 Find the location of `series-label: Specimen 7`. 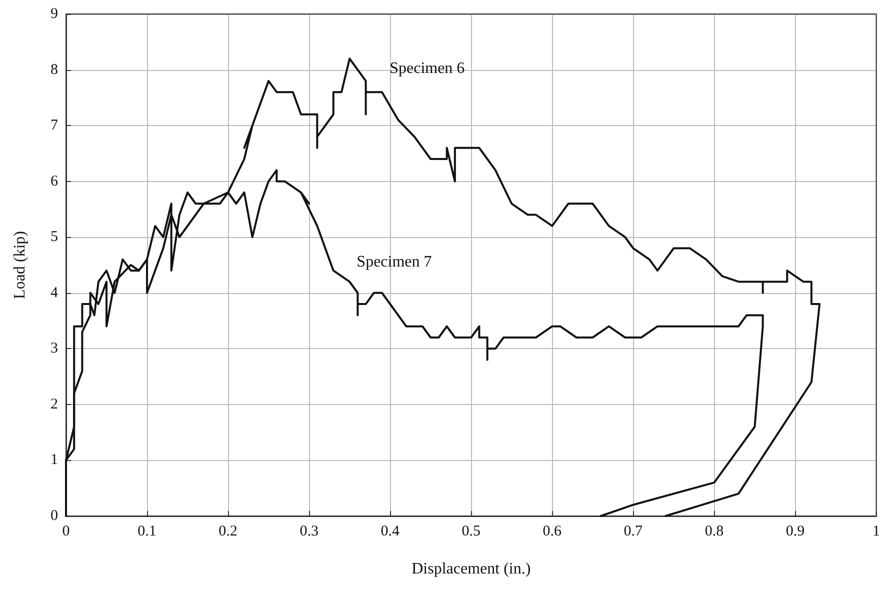

series-label: Specimen 7 is located at coordinates (394, 262).